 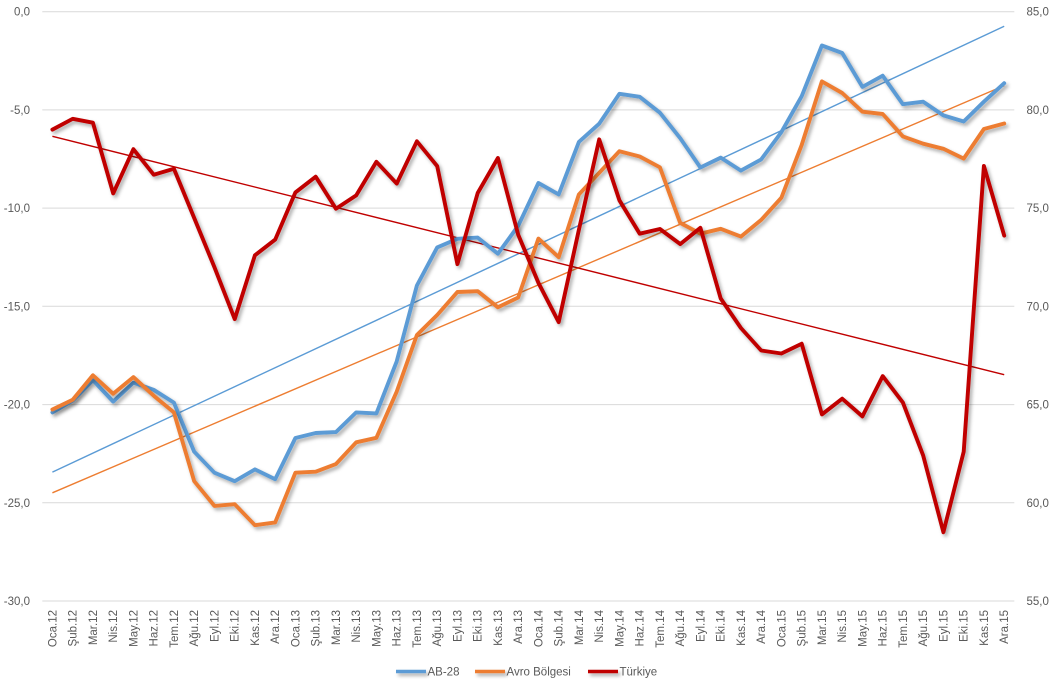 What do you see at coordinates (17, 504) in the screenshot?
I see `svg-text: -25,0` at bounding box center [17, 504].